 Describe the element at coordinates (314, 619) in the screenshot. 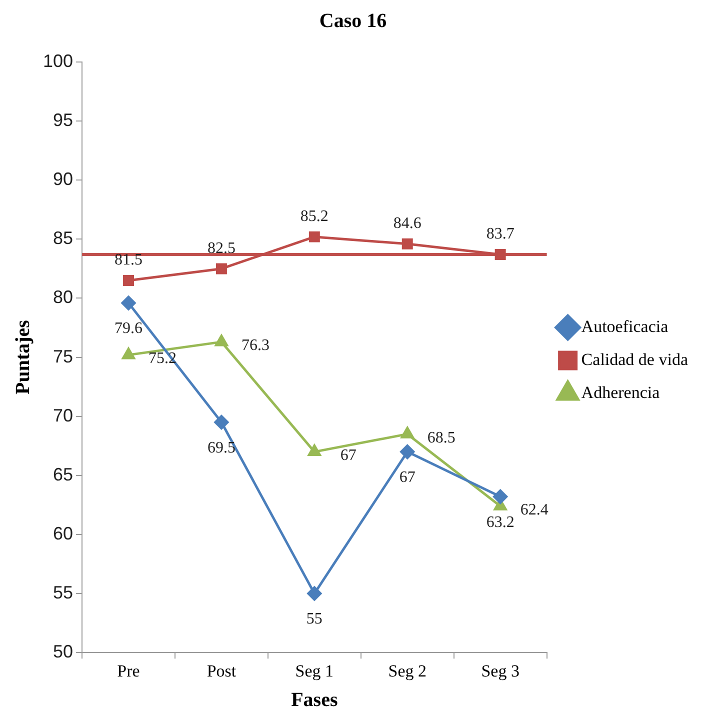

I see `data-label: 55` at that location.